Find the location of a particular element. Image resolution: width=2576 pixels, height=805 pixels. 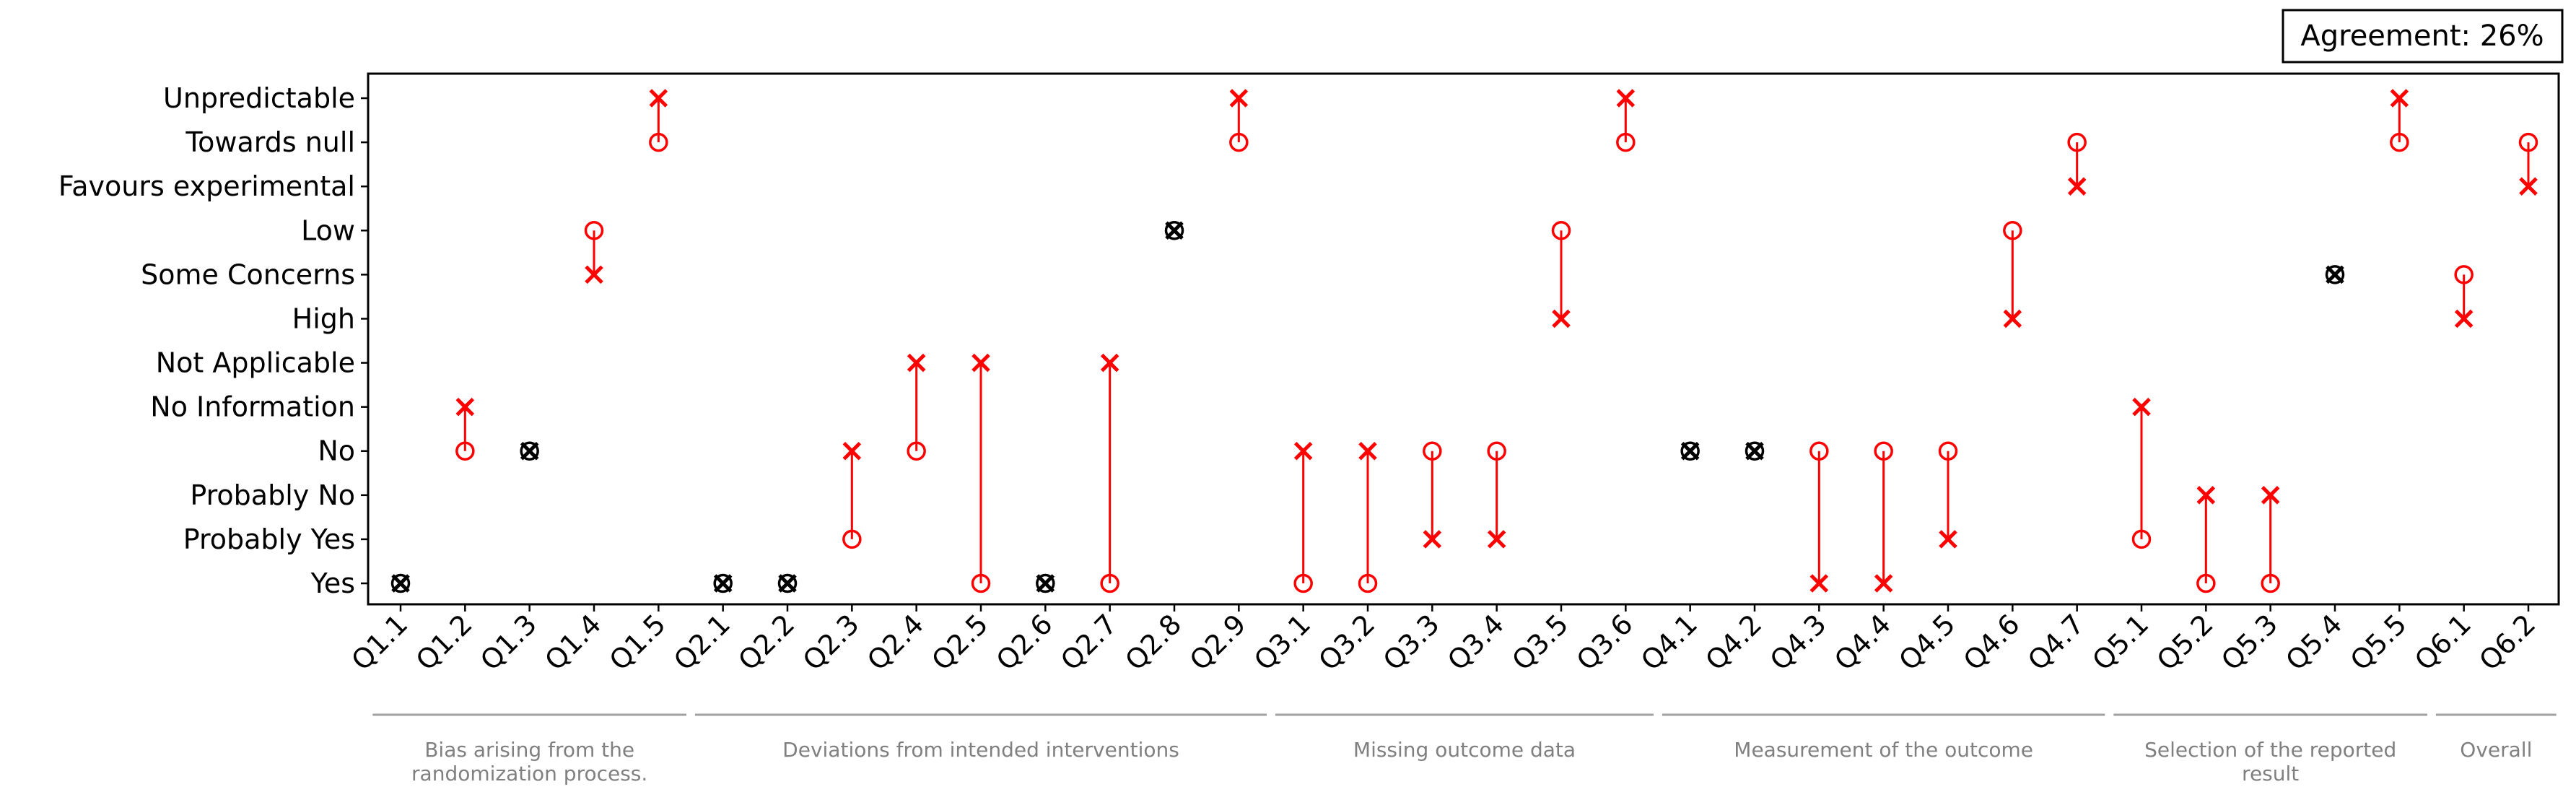

x-tick-label: Q5.5 is located at coordinates (2378, 642).